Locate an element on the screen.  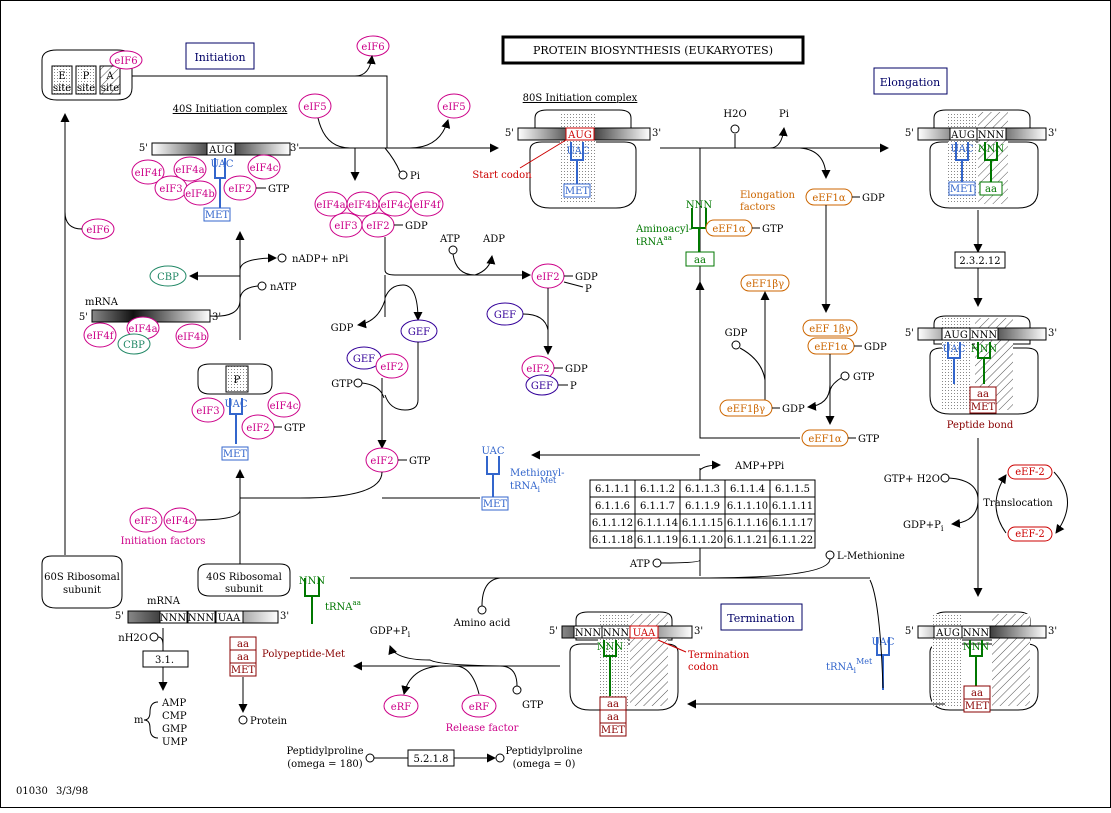
peptidylproline-b: Peptidylproline is located at coordinates (543, 751).